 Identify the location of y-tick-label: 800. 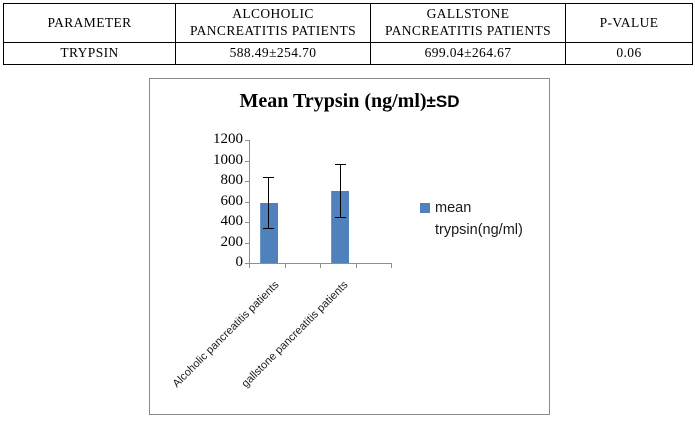
(232, 180).